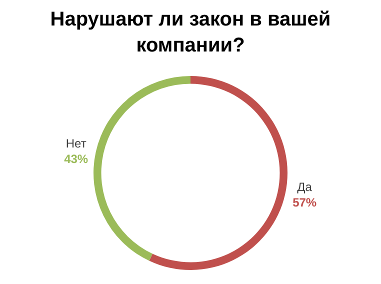 The image size is (381, 284). What do you see at coordinates (304, 203) in the screenshot?
I see `data-label: 57%` at bounding box center [304, 203].